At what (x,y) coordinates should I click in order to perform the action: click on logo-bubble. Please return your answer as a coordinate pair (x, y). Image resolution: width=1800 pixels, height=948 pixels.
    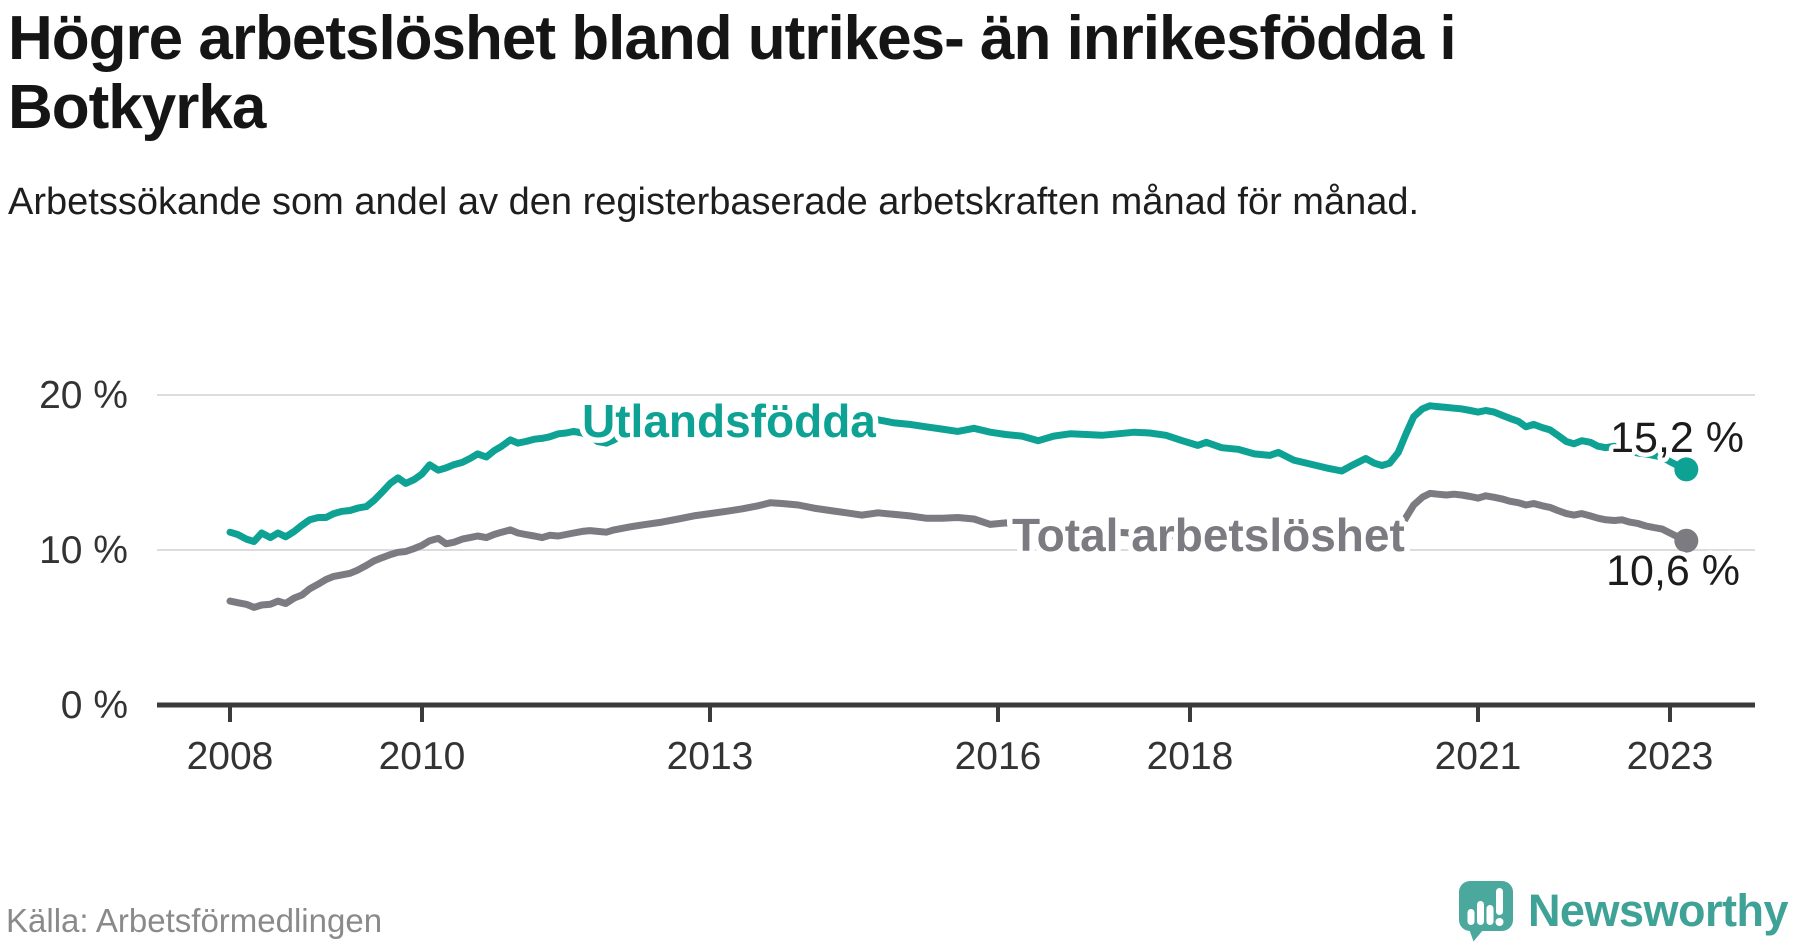
    Looking at the image, I should click on (1485, 906).